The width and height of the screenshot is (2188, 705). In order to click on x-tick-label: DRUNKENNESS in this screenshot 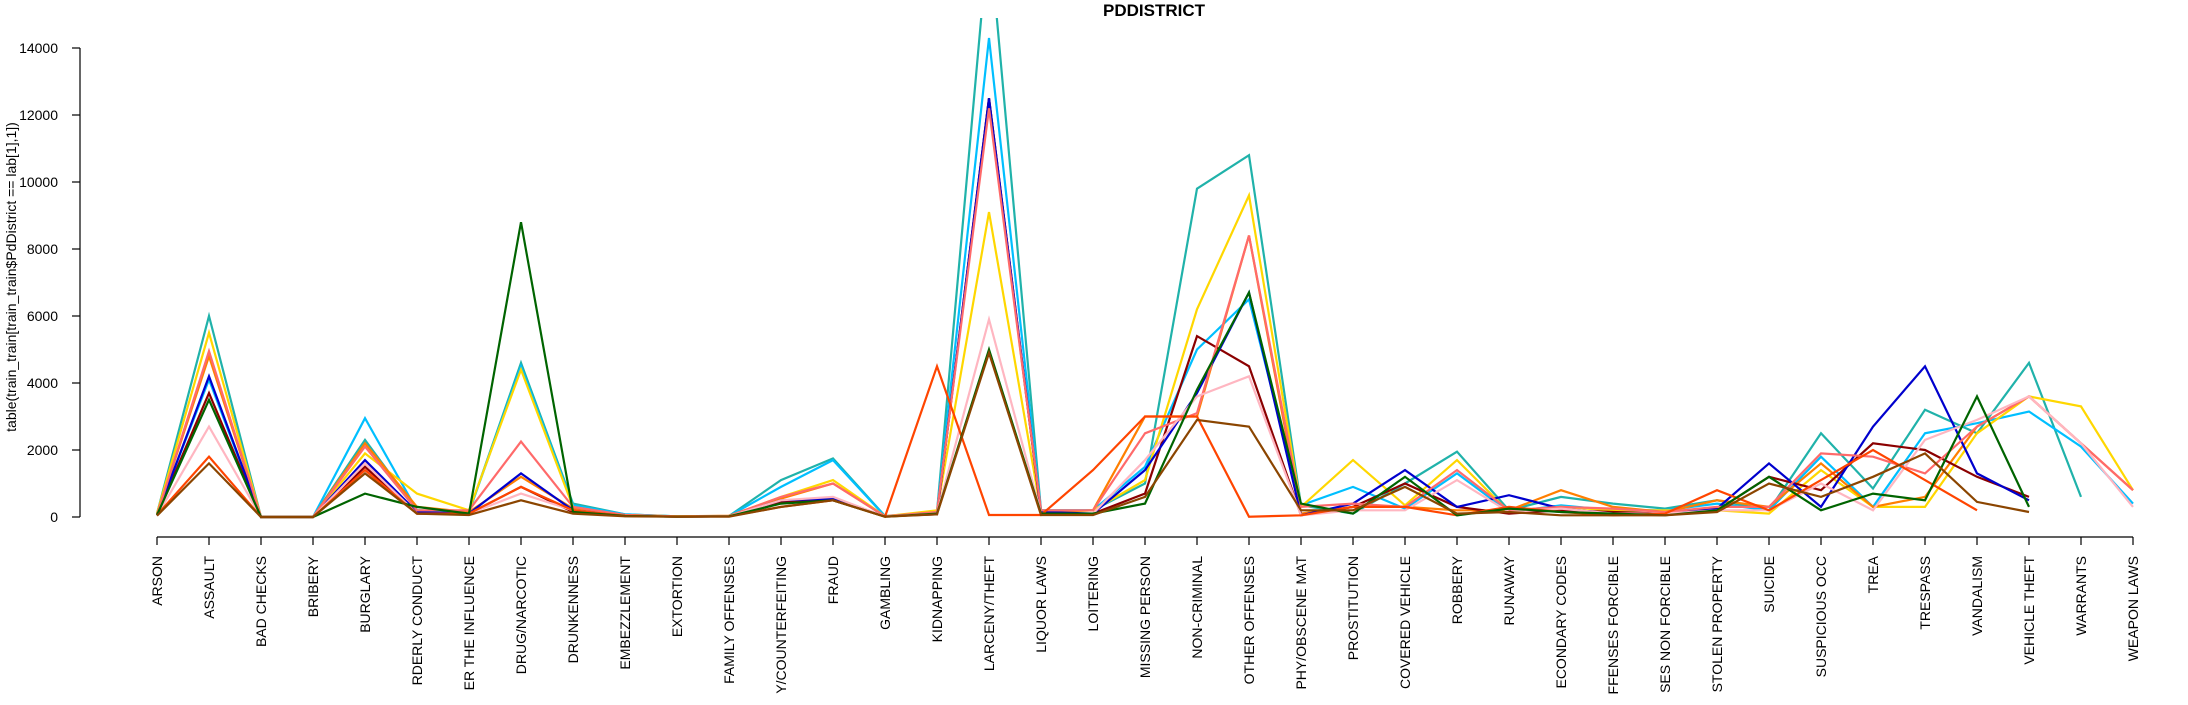, I will do `click(573, 609)`.